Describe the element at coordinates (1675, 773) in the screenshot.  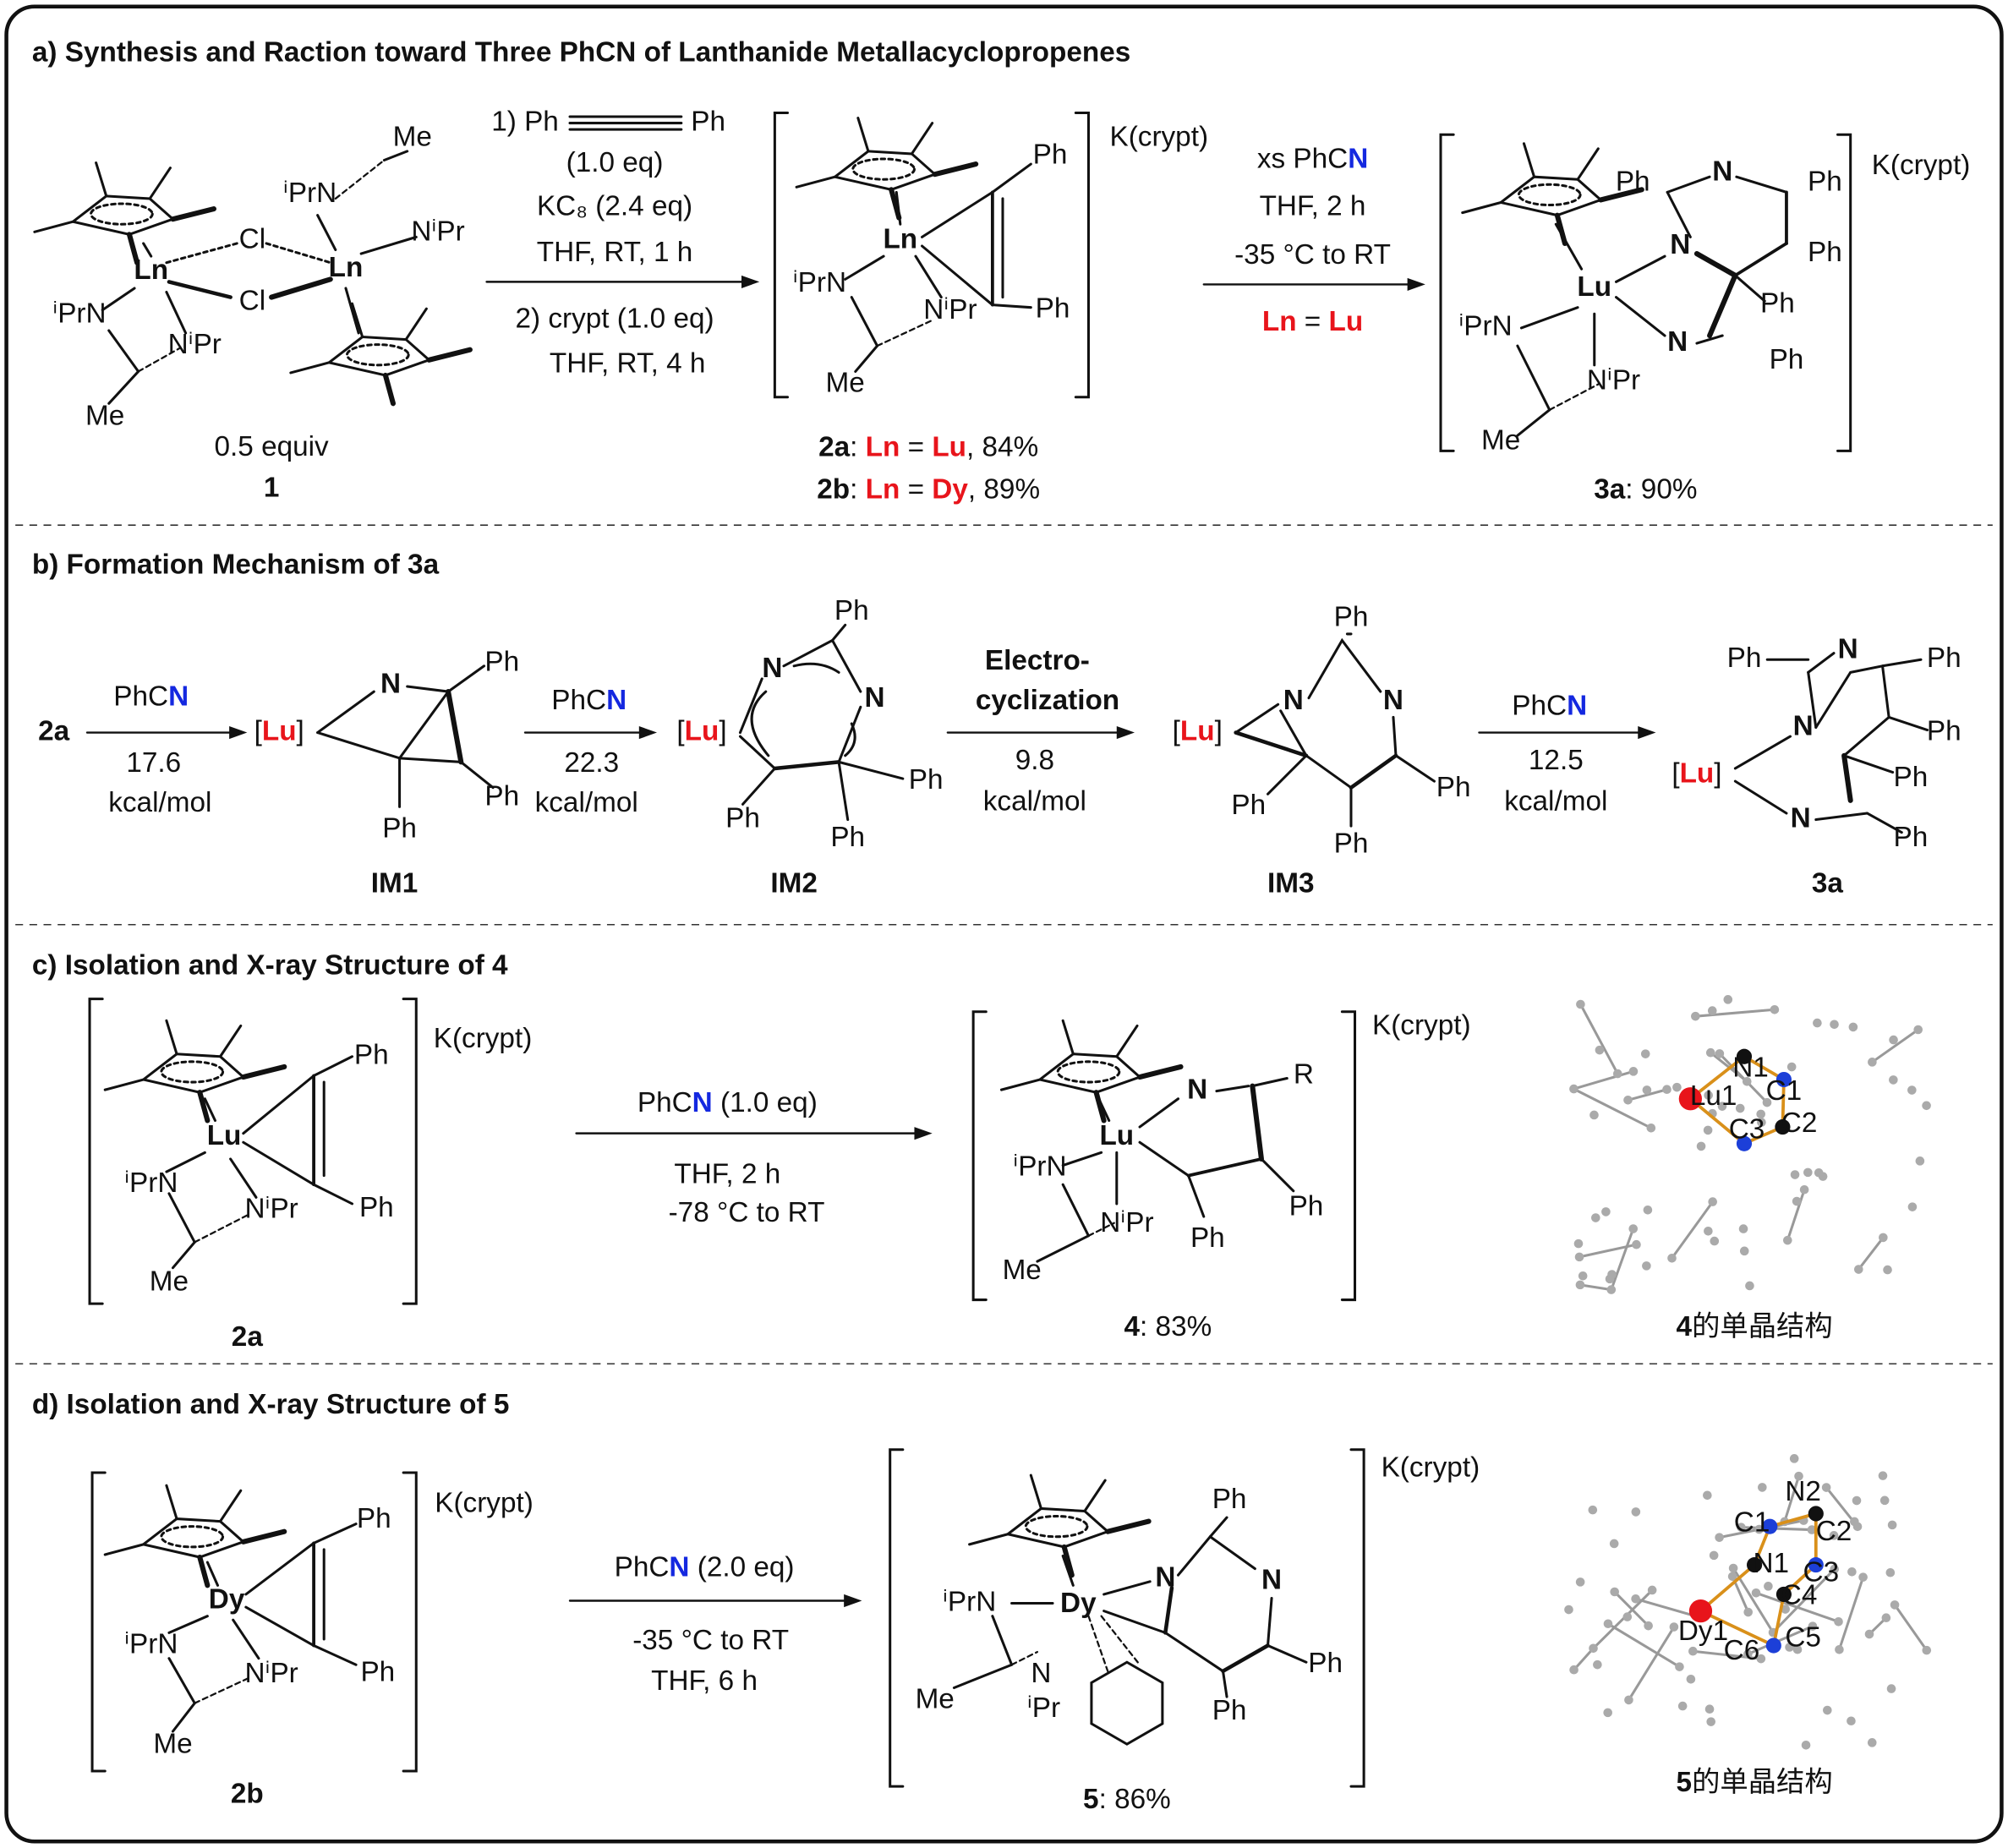
I see `label-part: [` at that location.